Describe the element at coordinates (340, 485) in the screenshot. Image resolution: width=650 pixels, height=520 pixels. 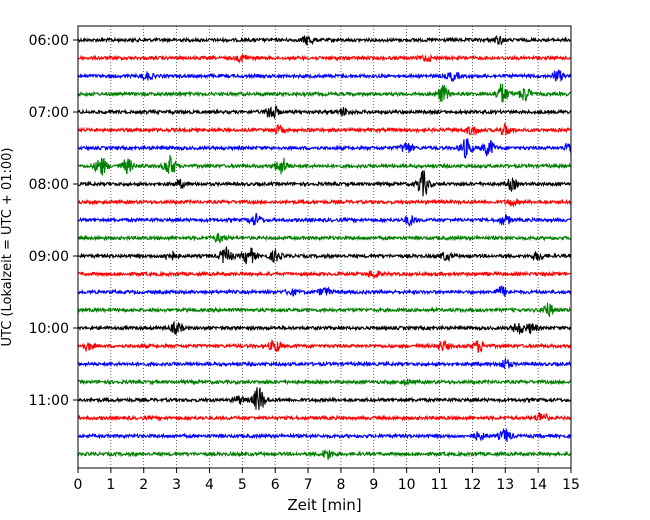
I see `x-tick-label: 8` at that location.